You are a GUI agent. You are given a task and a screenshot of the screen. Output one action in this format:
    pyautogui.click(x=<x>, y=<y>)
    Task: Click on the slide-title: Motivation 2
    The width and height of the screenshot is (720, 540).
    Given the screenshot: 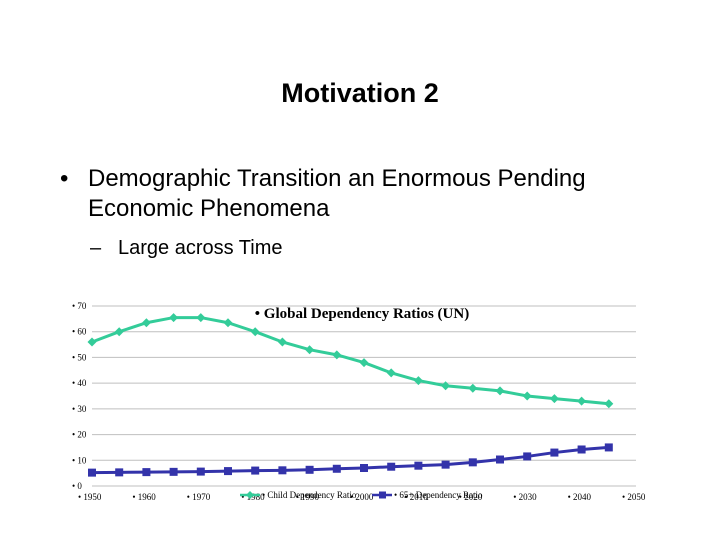 What is the action you would take?
    pyautogui.click(x=360, y=93)
    